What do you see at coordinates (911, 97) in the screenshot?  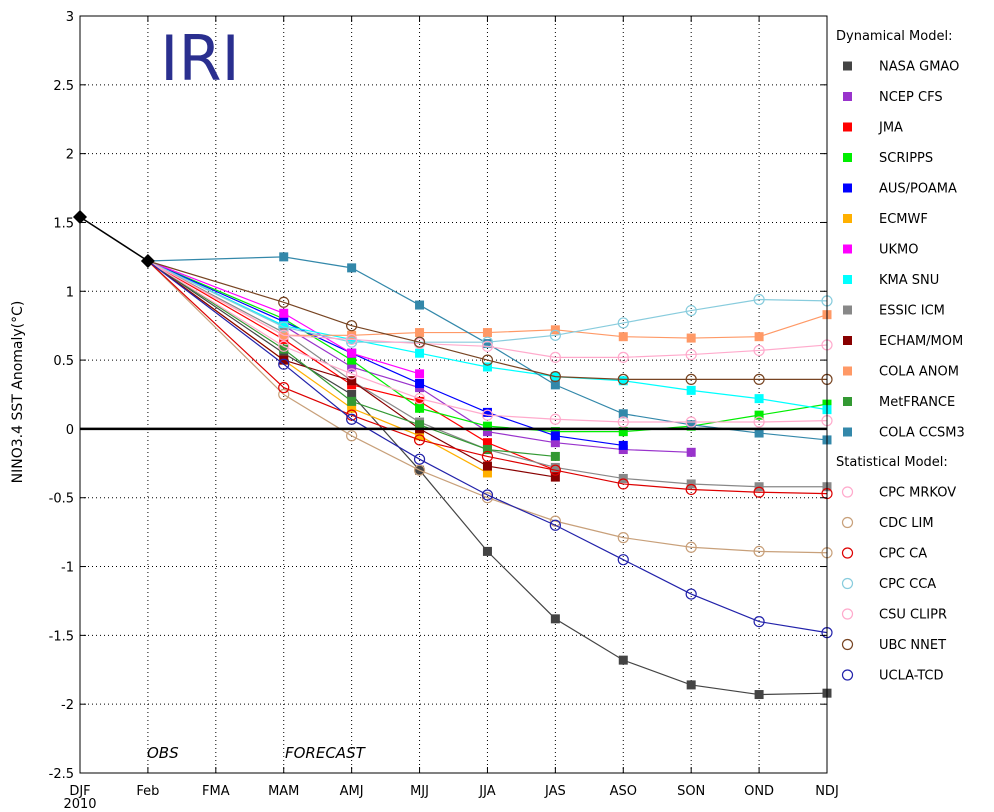 I see `legend-label: NCEP CFS` at bounding box center [911, 97].